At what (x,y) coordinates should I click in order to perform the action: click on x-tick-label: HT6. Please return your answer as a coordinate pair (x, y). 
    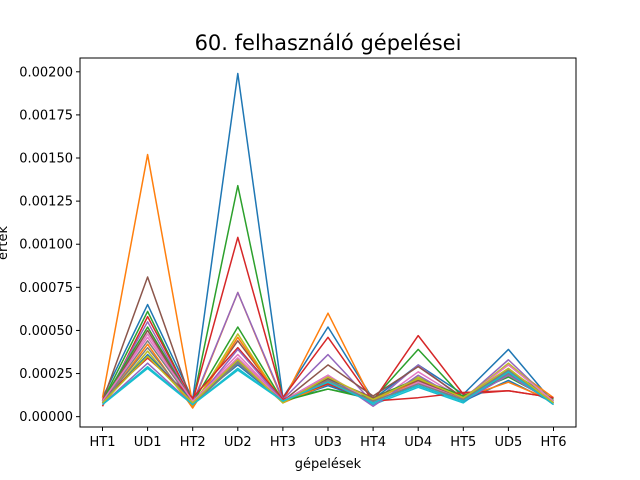
    Looking at the image, I should click on (554, 442).